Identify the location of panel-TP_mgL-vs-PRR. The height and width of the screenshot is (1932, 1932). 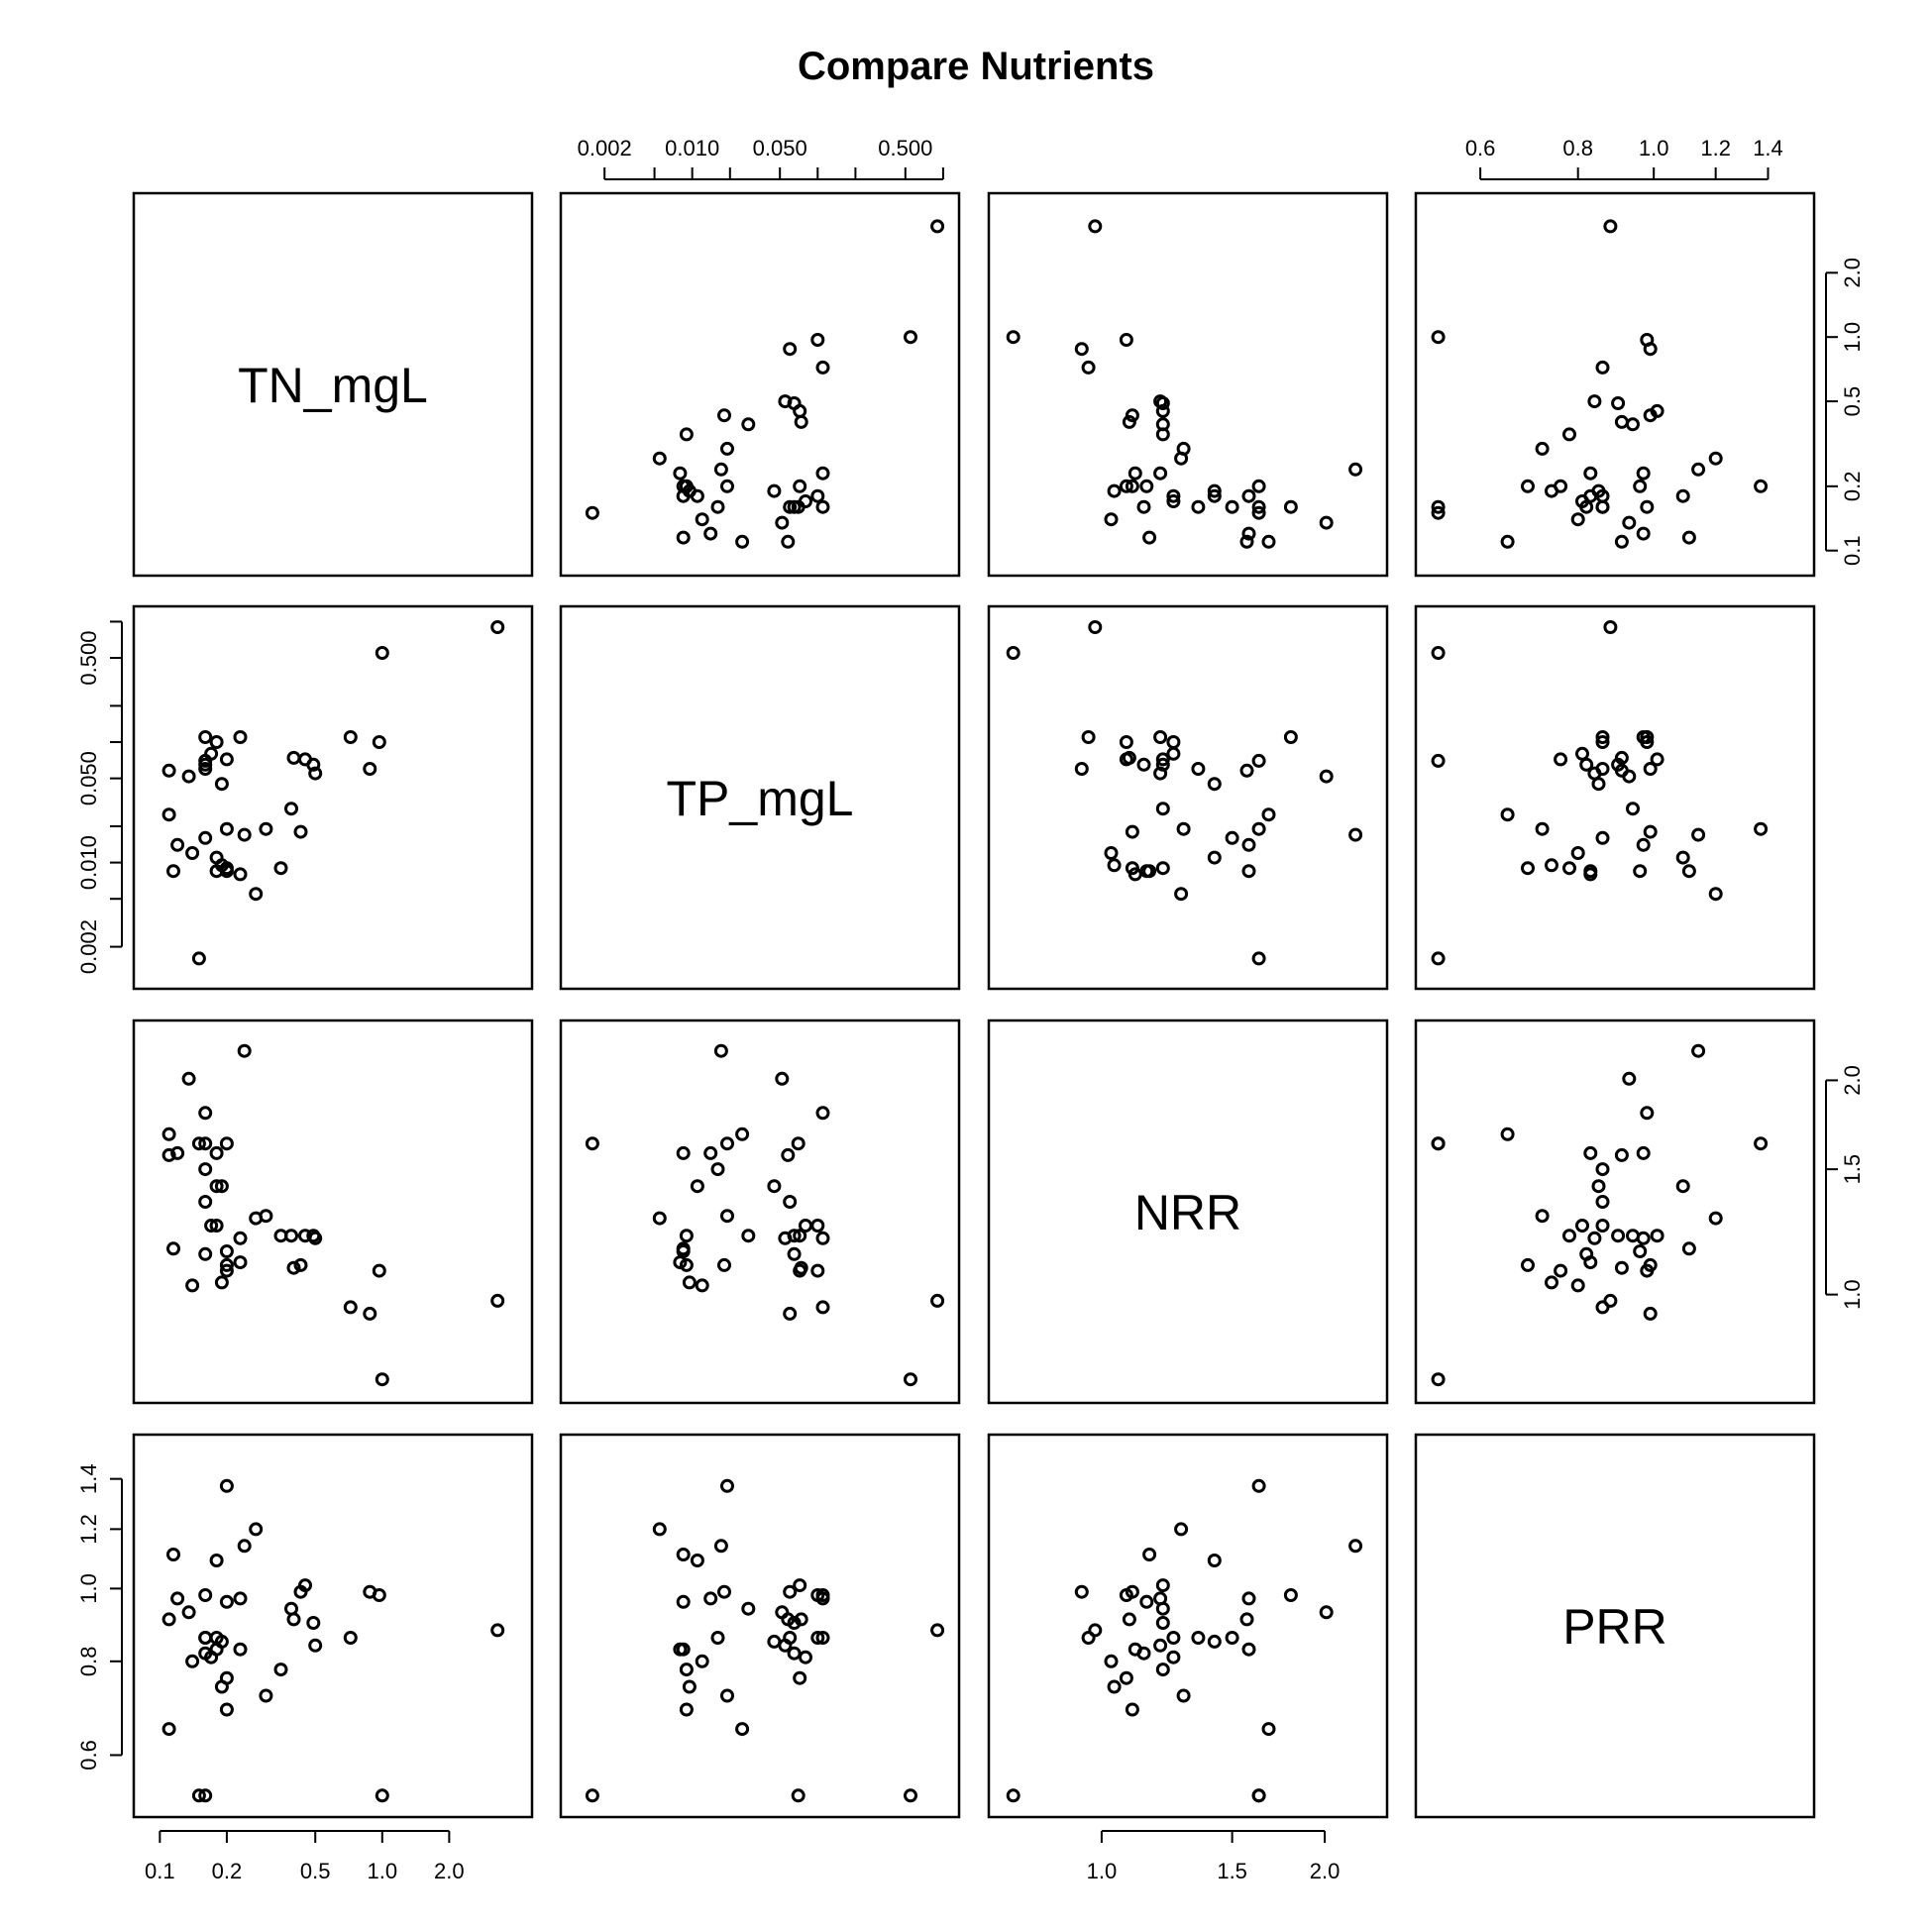
(1615, 797).